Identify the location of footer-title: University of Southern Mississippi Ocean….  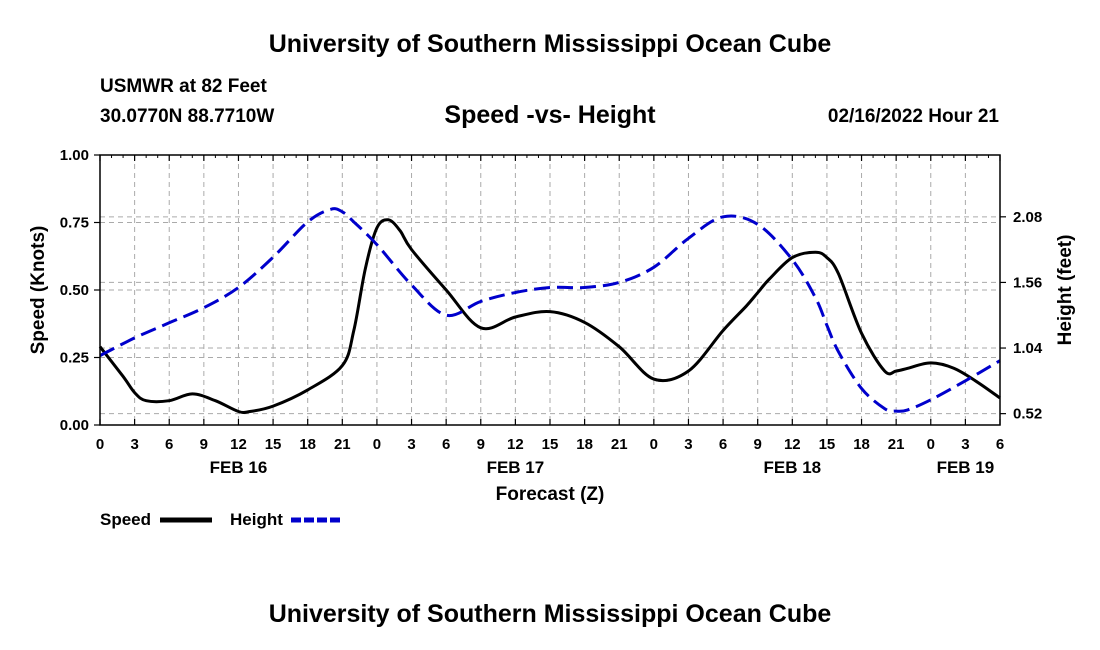
(550, 614).